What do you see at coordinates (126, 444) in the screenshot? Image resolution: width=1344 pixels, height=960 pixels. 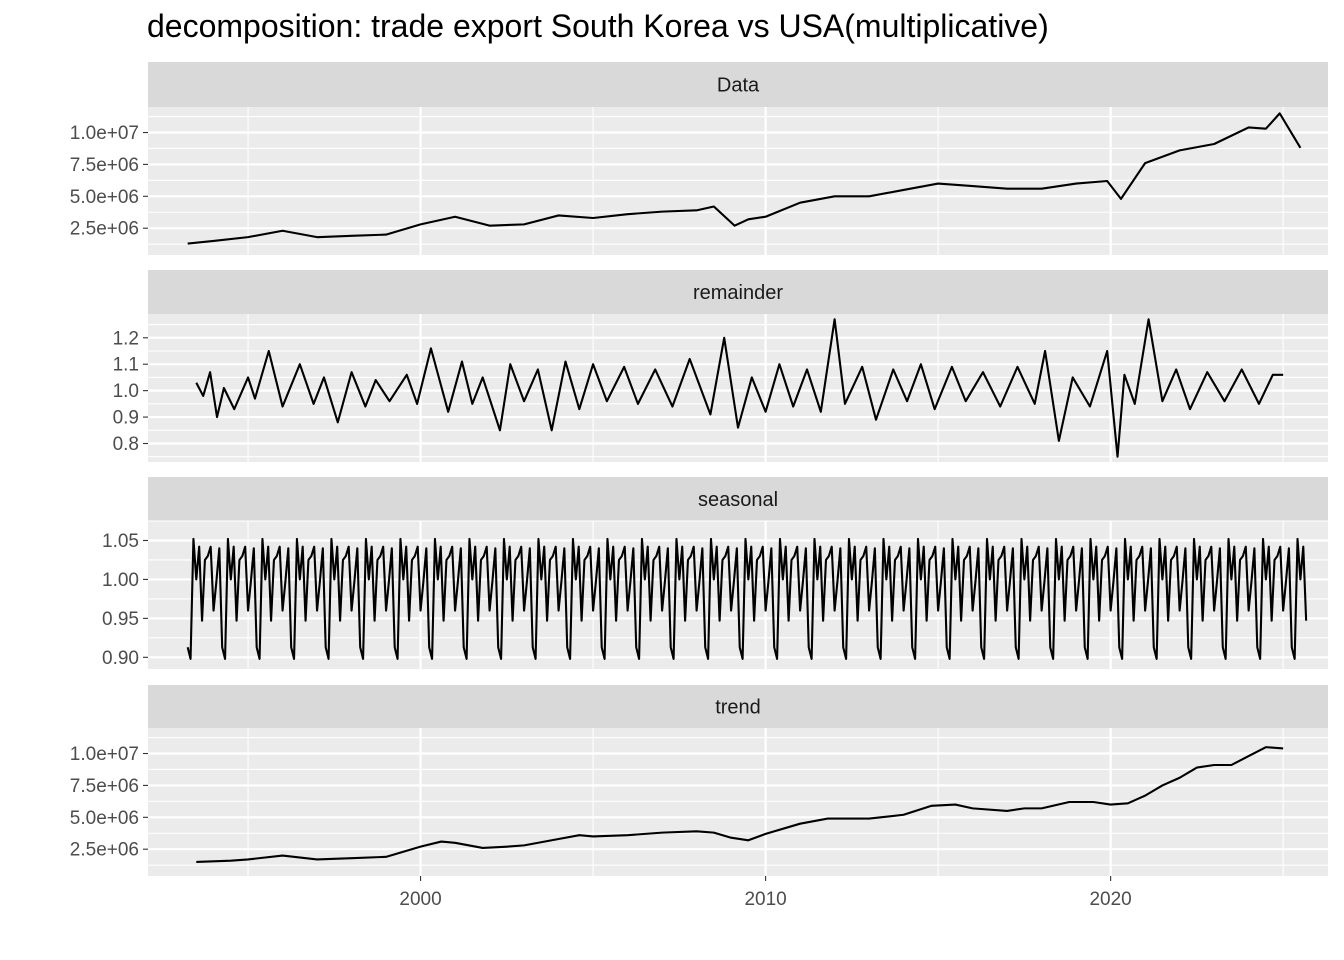 I see `y-tick-label: 0.8` at bounding box center [126, 444].